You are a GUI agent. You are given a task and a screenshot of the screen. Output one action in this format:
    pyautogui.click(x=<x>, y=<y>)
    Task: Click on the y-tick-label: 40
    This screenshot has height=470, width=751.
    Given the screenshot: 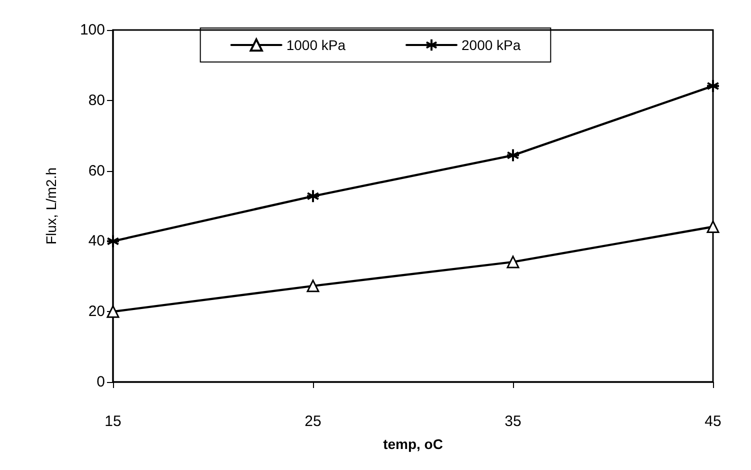 What is the action you would take?
    pyautogui.click(x=96, y=241)
    